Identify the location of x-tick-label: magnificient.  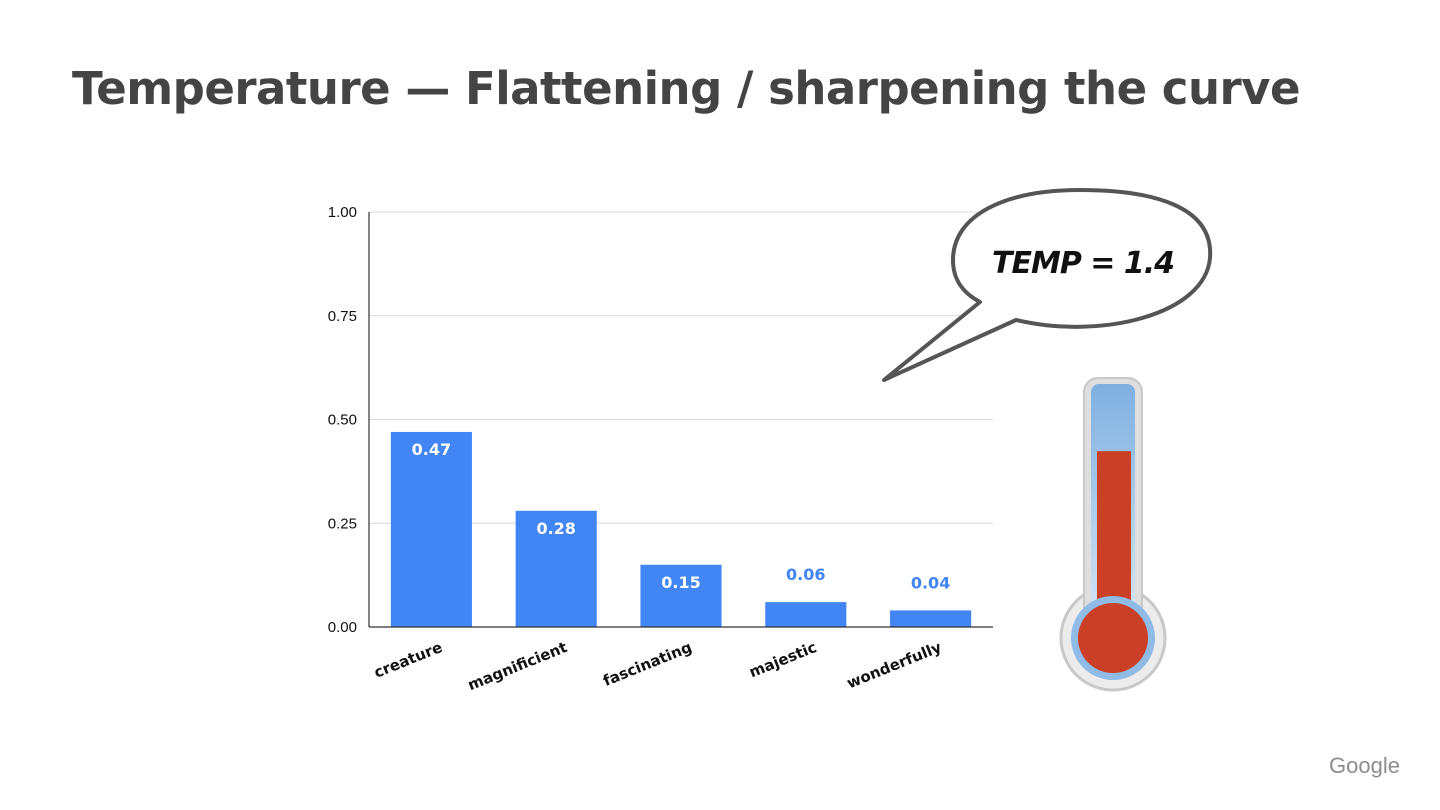
(517, 666).